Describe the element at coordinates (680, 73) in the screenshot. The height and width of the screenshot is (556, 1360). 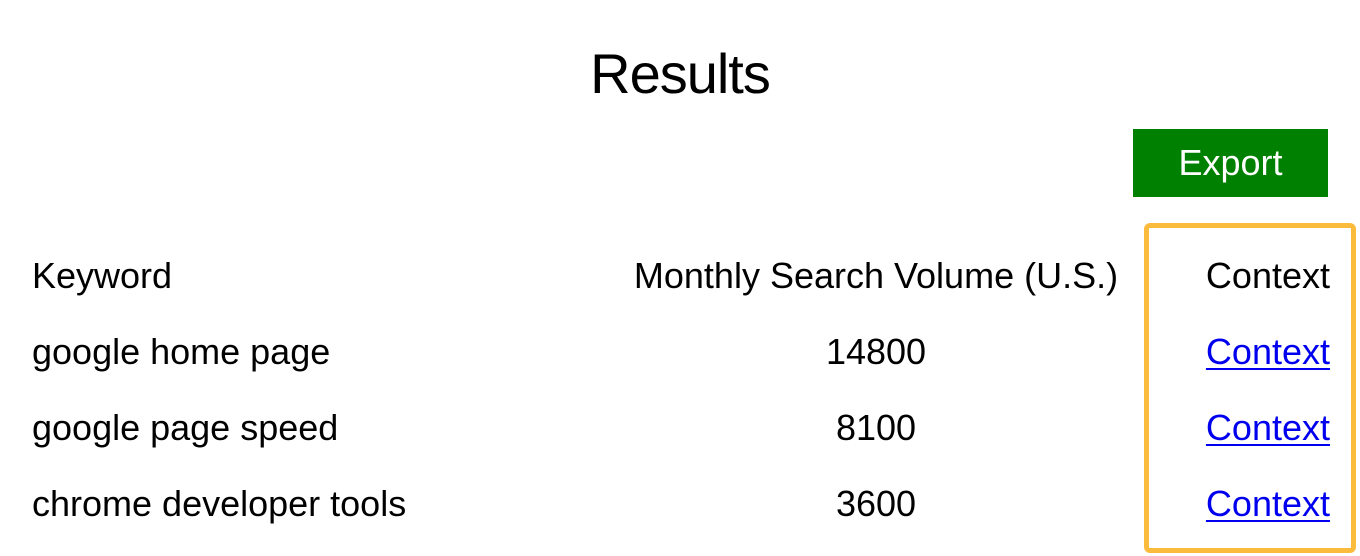
I see `page-title: Results` at that location.